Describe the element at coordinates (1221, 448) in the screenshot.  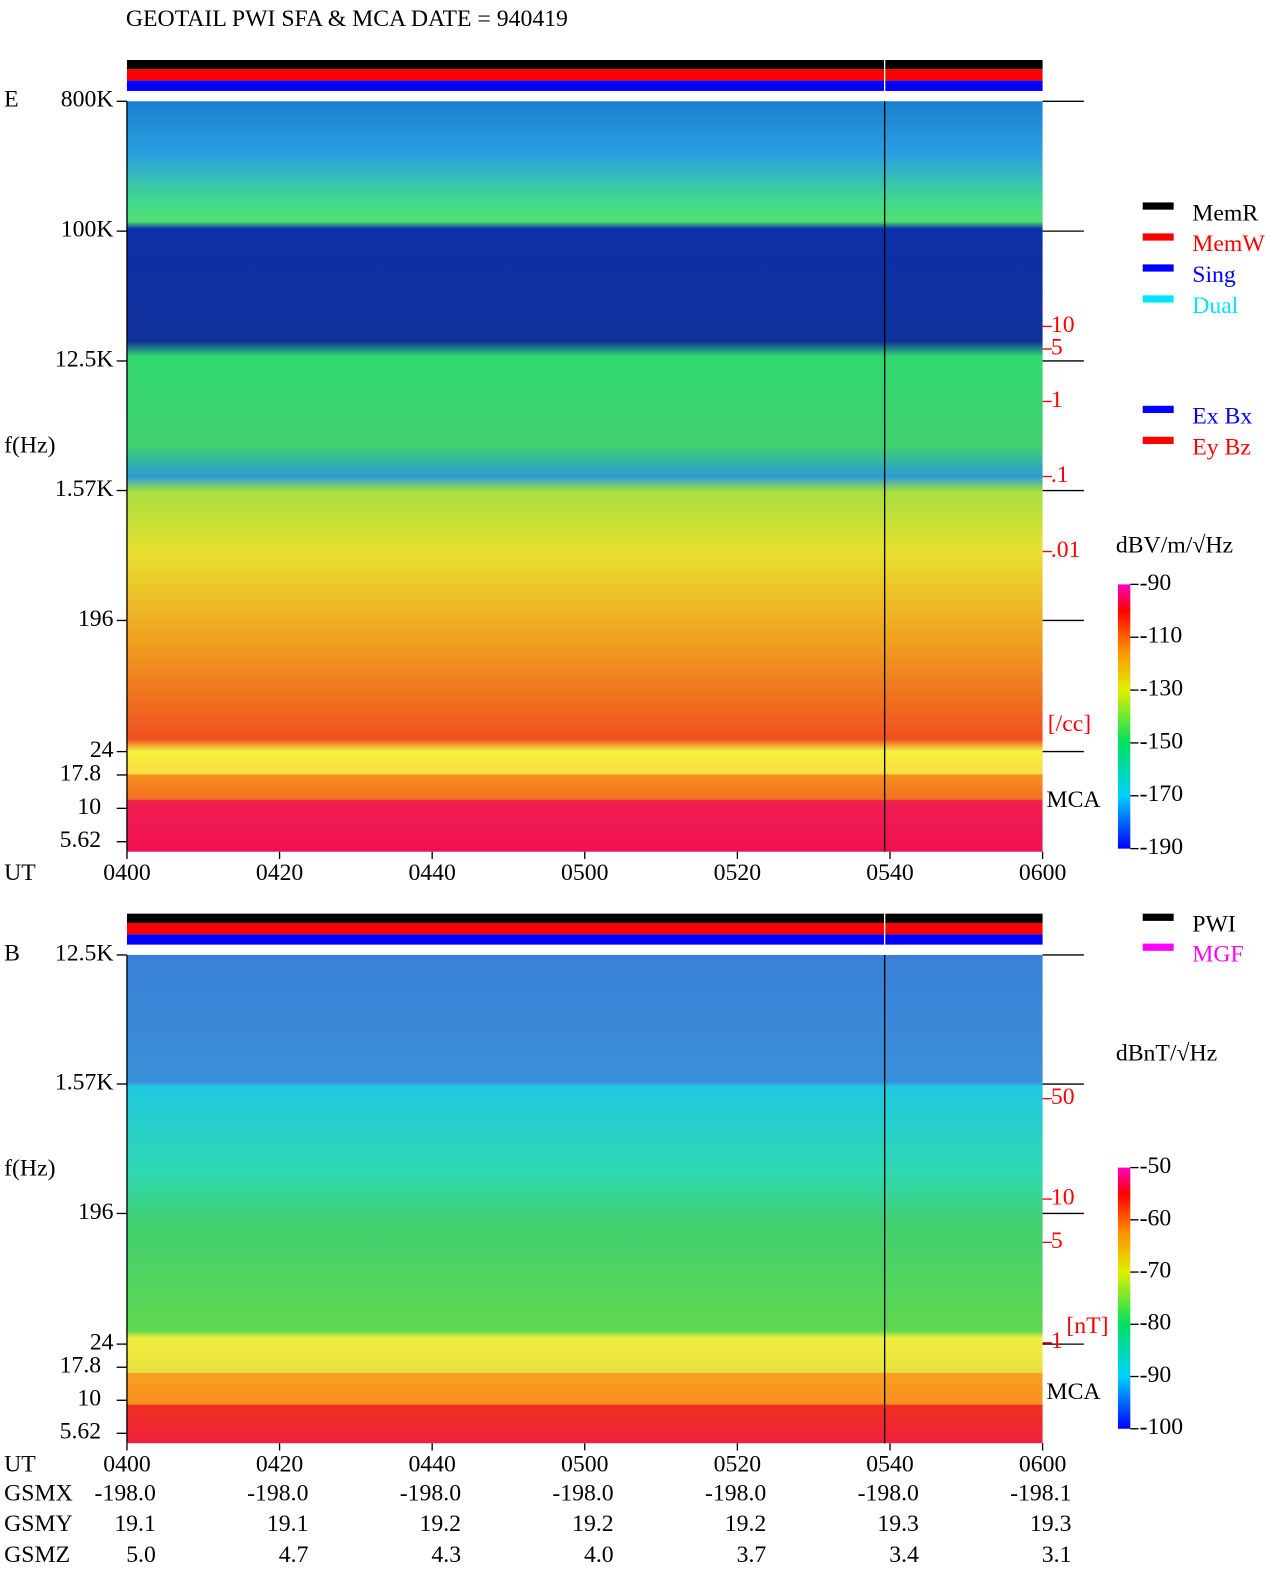
I see `legend-label: Ey Bz` at that location.